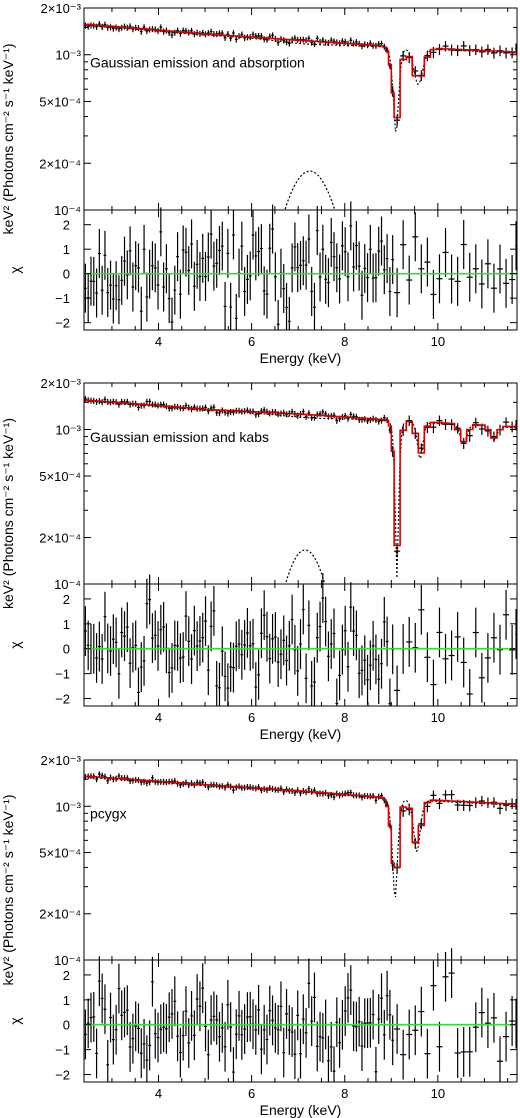 Image resolution: width=520 pixels, height=1118 pixels. I want to click on panel-annotation: Gaussian emission and kabs, so click(179, 437).